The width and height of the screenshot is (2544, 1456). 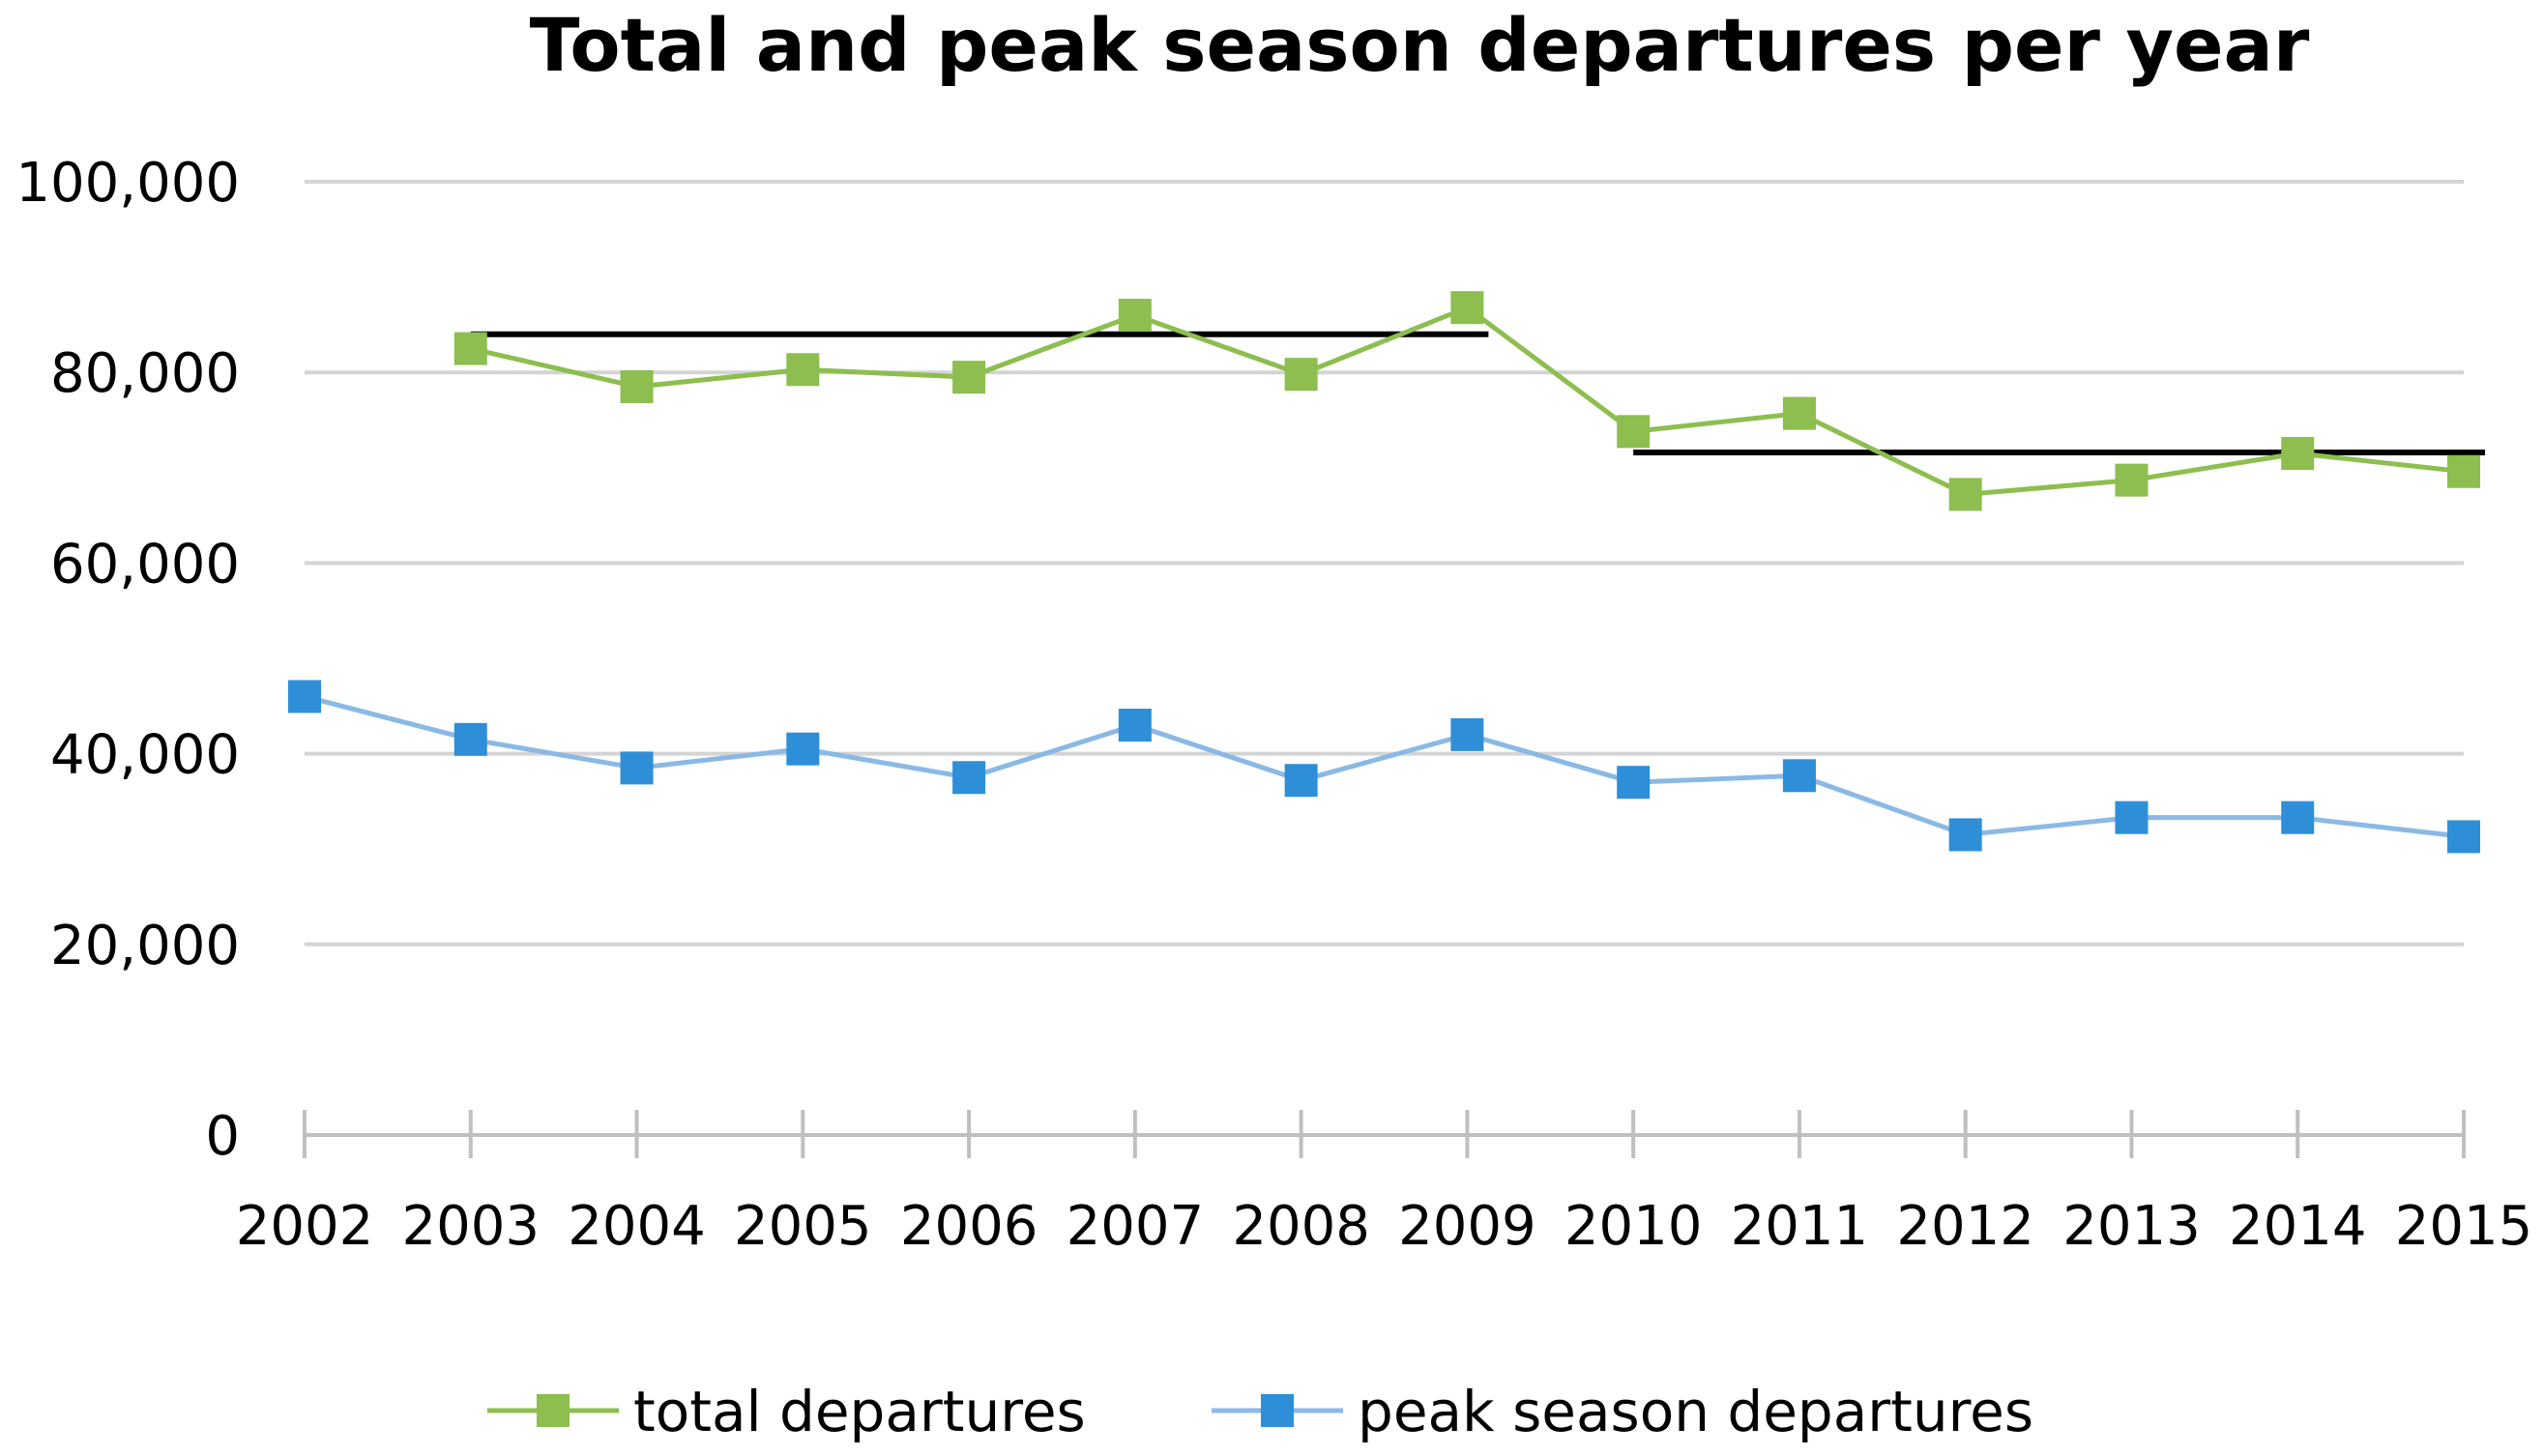 What do you see at coordinates (145, 565) in the screenshot?
I see `y-tick-label: 60,000` at bounding box center [145, 565].